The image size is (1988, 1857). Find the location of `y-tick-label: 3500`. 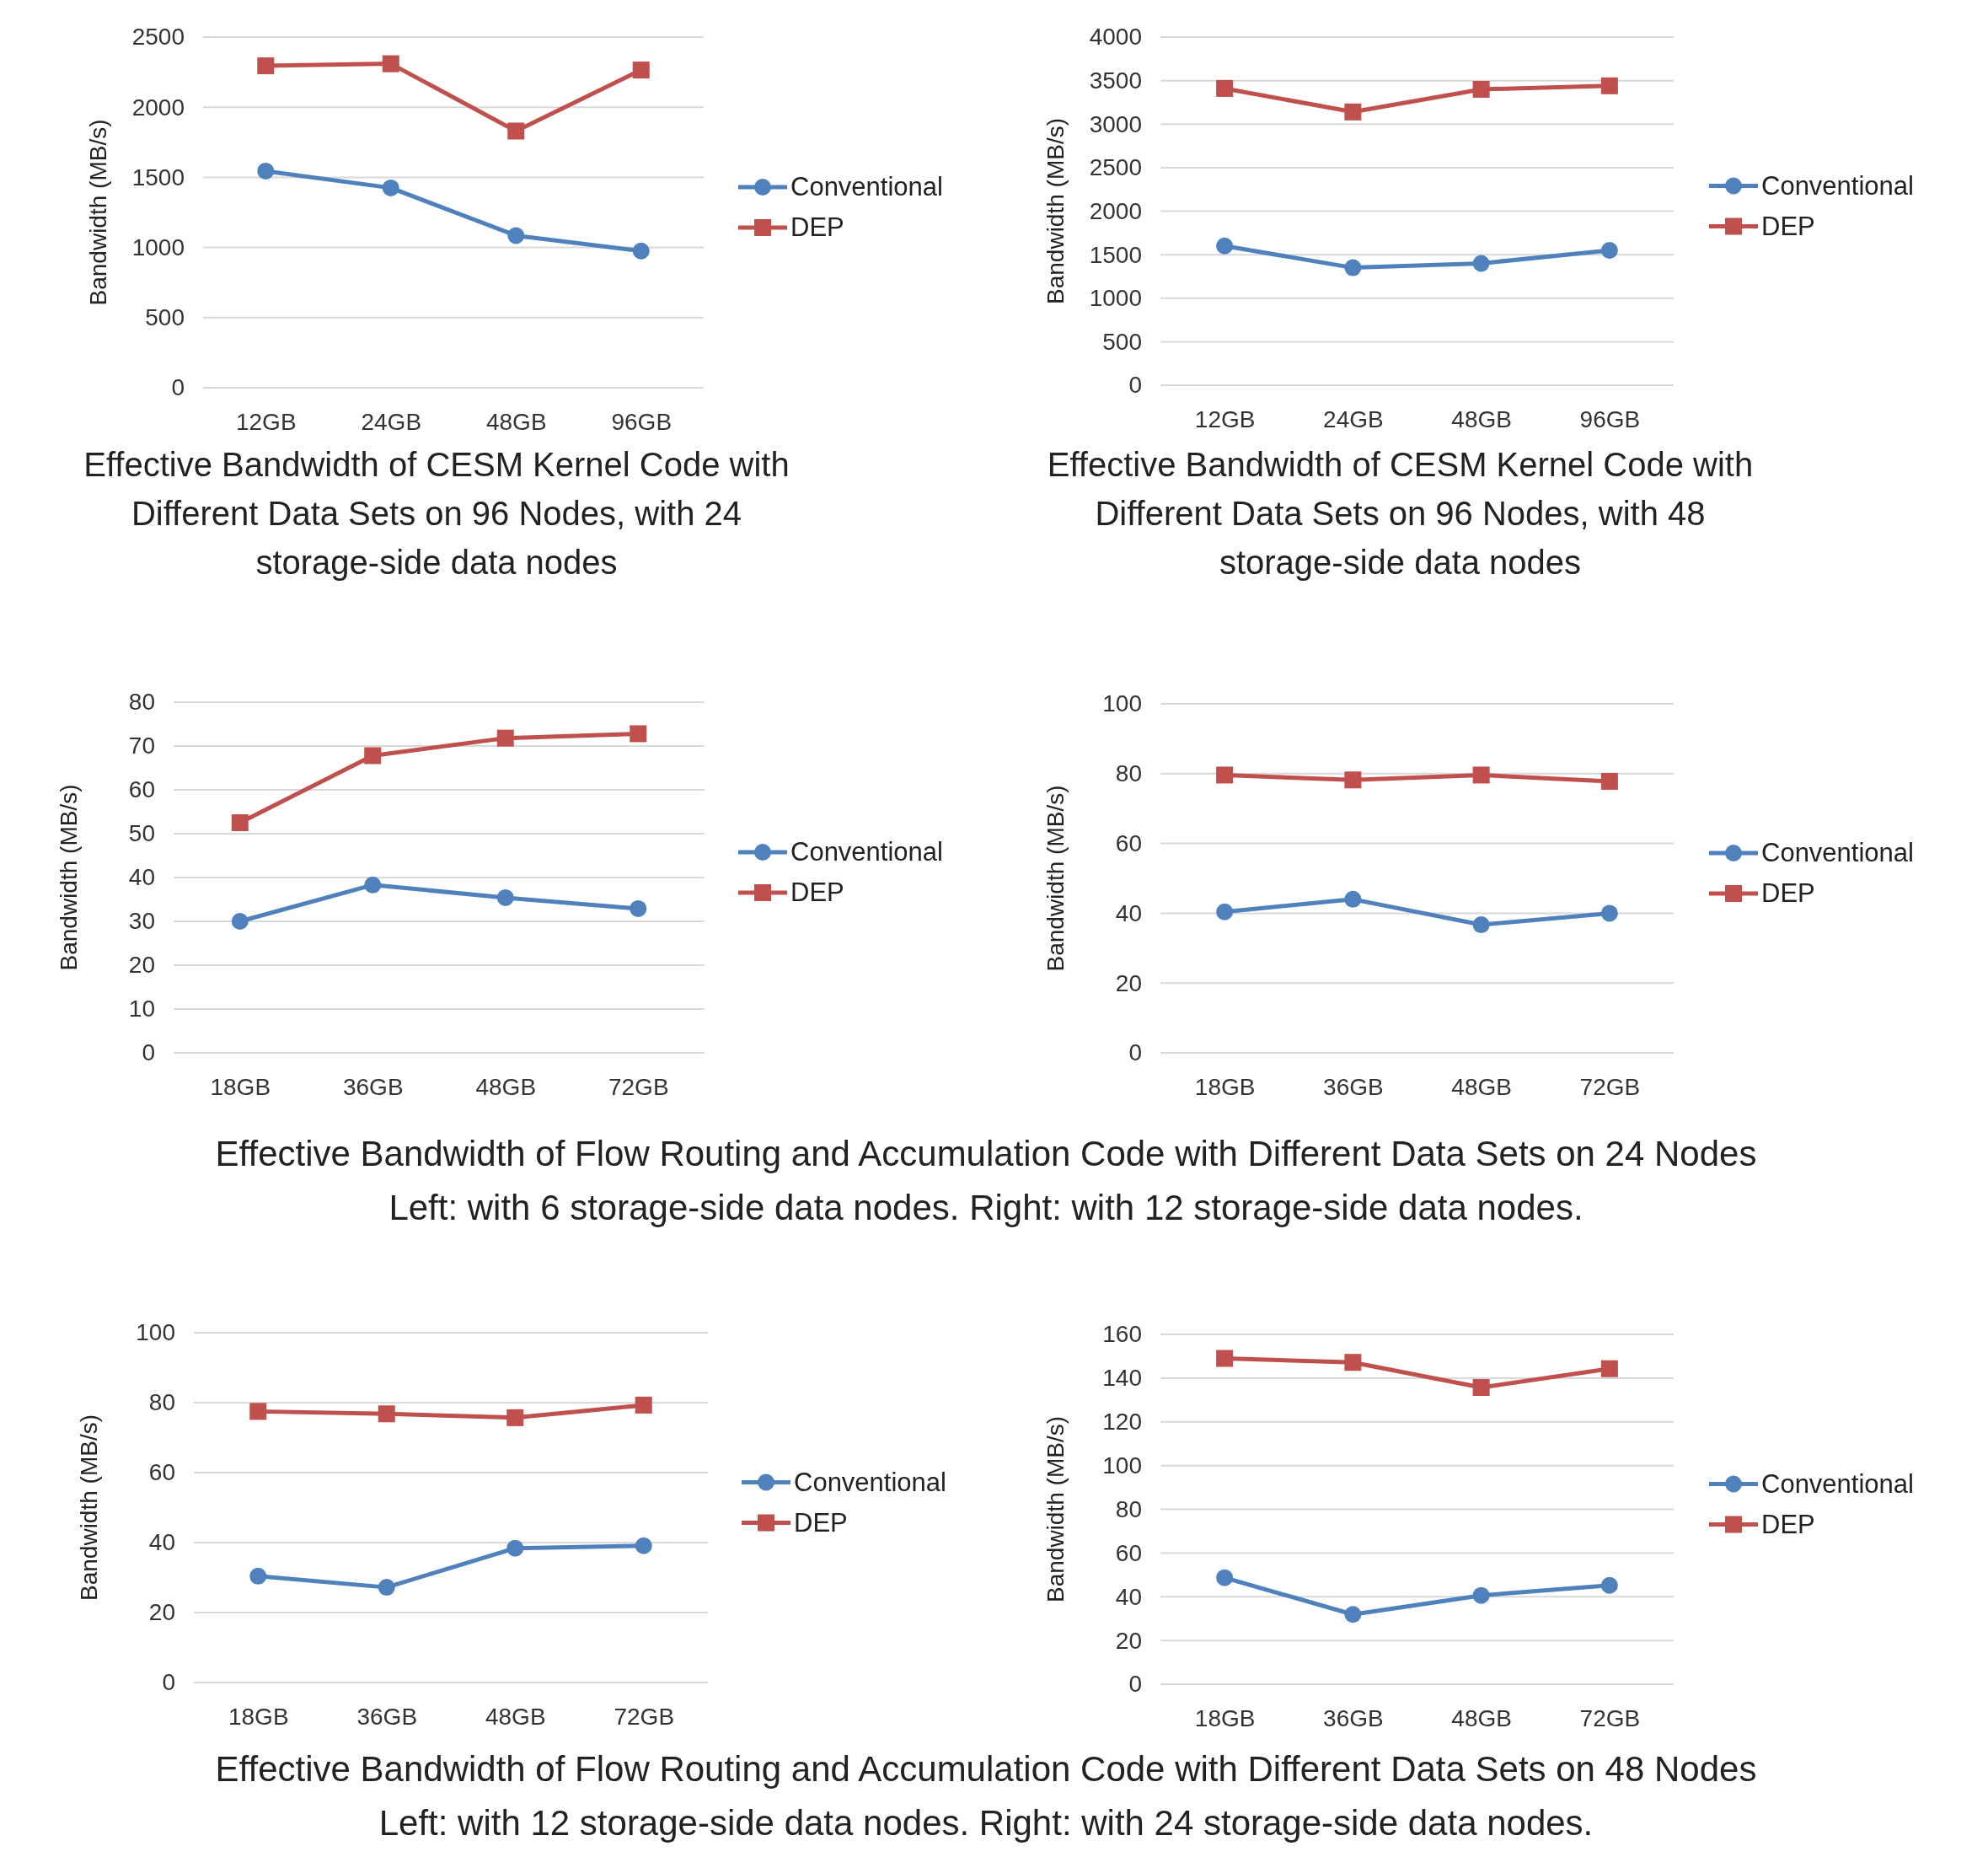

y-tick-label: 3500 is located at coordinates (1116, 81).